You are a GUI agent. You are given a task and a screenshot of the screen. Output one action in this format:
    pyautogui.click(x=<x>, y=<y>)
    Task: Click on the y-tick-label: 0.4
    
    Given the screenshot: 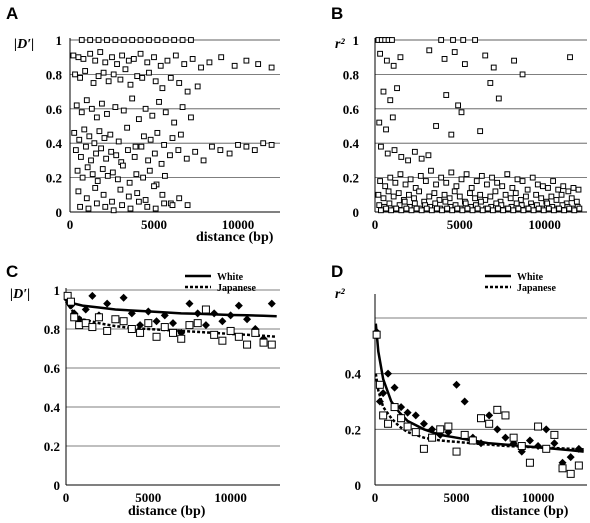 What is the action you would take?
    pyautogui.click(x=353, y=374)
    